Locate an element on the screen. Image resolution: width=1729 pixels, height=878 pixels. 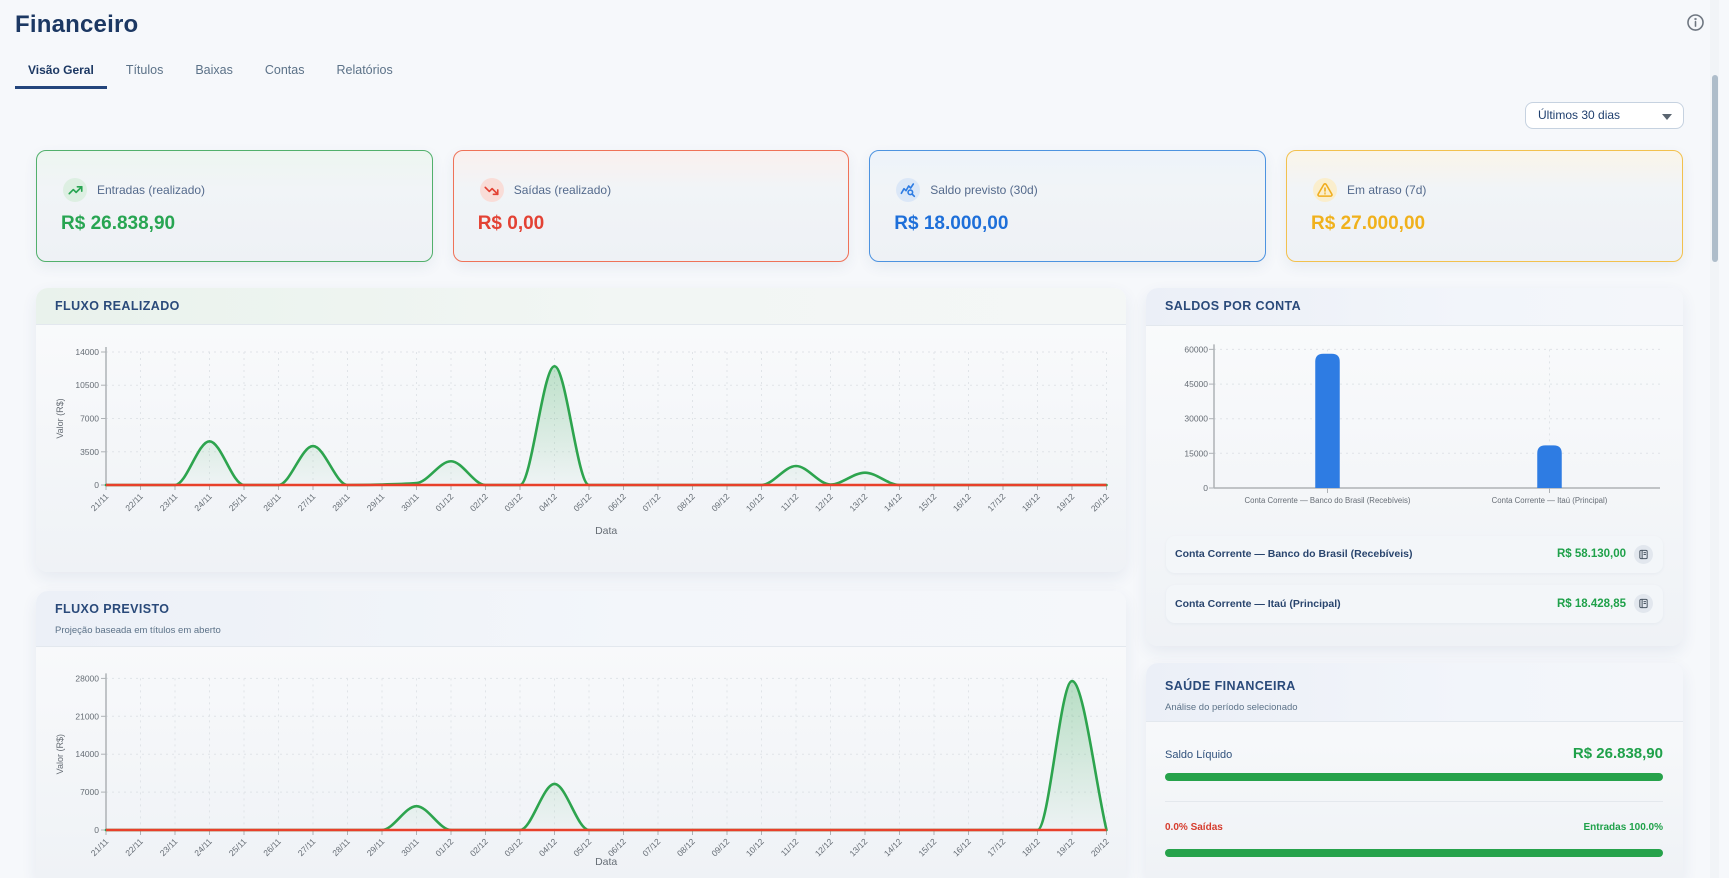
svg-text: 15000 is located at coordinates (1196, 453).